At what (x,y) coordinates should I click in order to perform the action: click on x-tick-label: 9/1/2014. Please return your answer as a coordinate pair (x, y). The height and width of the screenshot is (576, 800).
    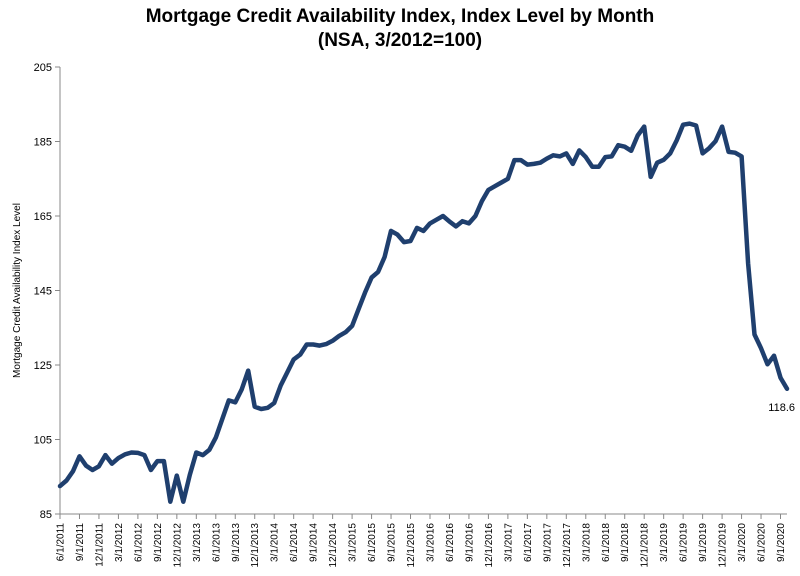
    Looking at the image, I should click on (314, 542).